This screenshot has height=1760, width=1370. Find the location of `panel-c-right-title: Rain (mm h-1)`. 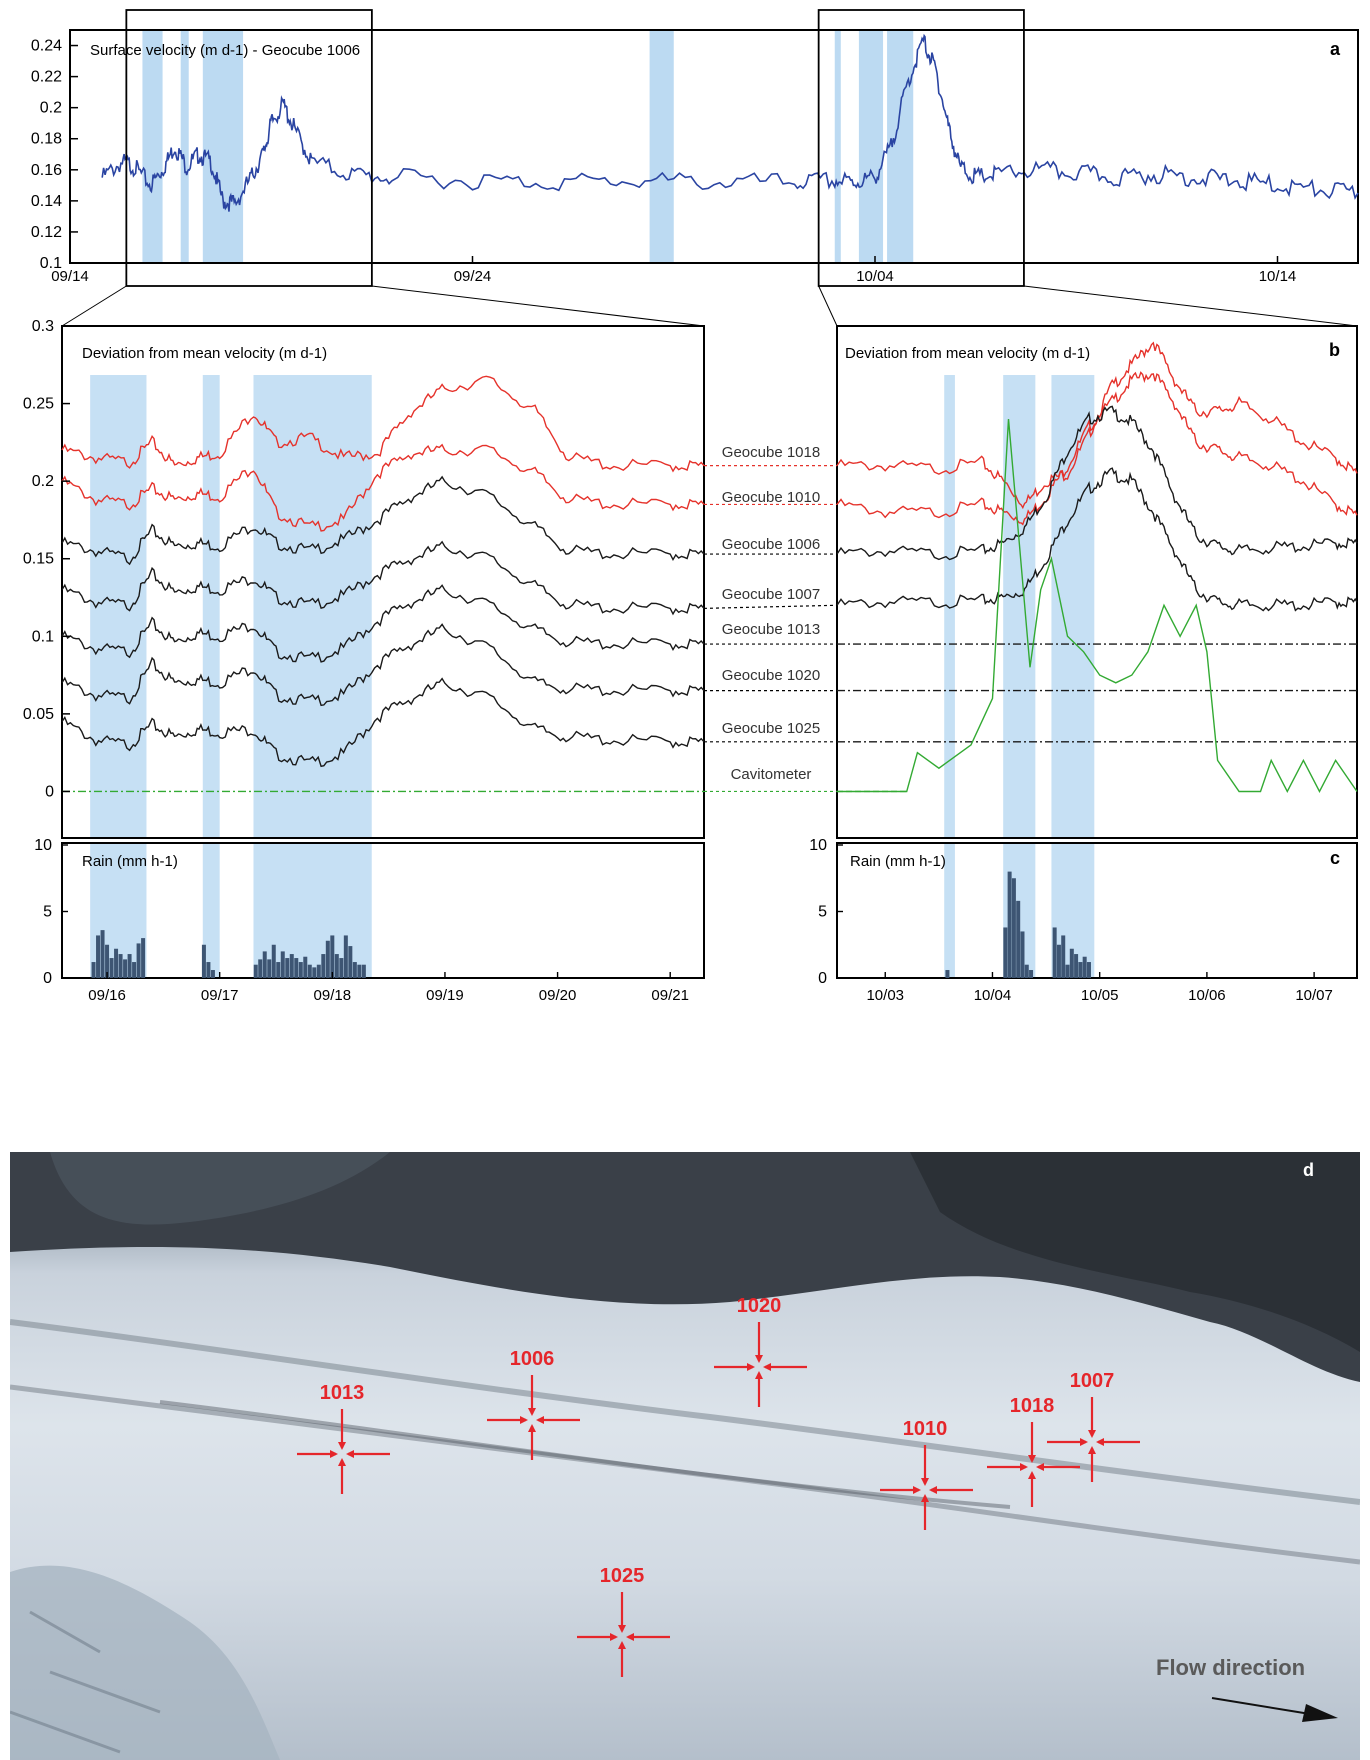

panel-c-right-title: Rain (mm h-1) is located at coordinates (898, 861).